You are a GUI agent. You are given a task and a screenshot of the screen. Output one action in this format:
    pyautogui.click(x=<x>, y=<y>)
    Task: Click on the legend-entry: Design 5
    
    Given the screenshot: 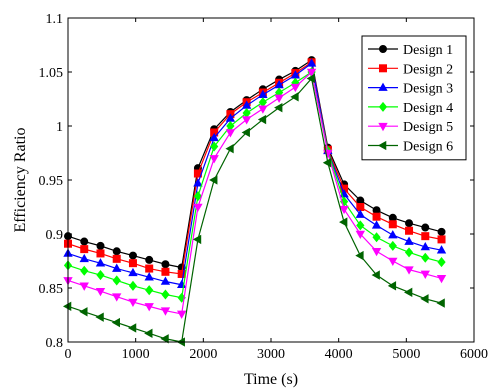 What is the action you would take?
    pyautogui.click(x=410, y=127)
    